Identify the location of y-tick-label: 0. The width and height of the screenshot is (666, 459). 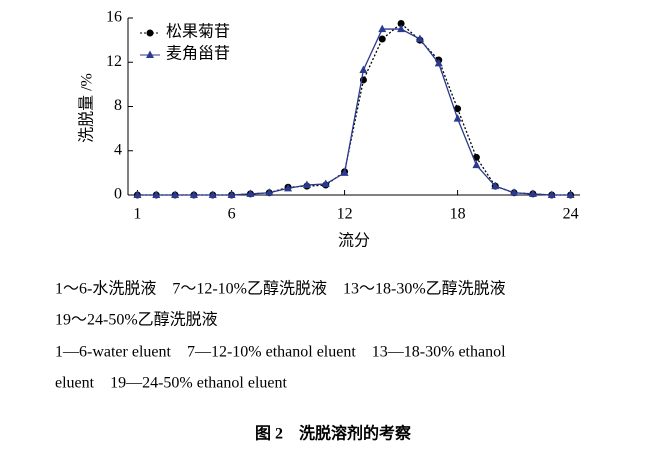
(118, 194).